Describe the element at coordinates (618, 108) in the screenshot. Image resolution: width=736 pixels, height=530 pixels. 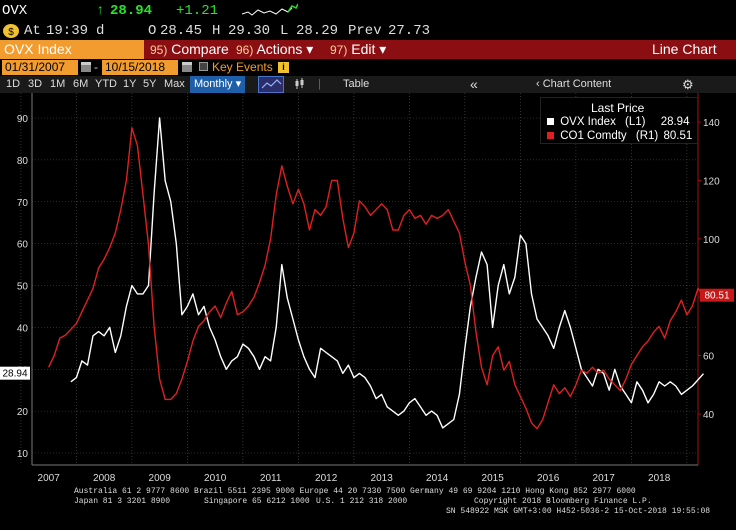
I see `legend-title: Last Price` at that location.